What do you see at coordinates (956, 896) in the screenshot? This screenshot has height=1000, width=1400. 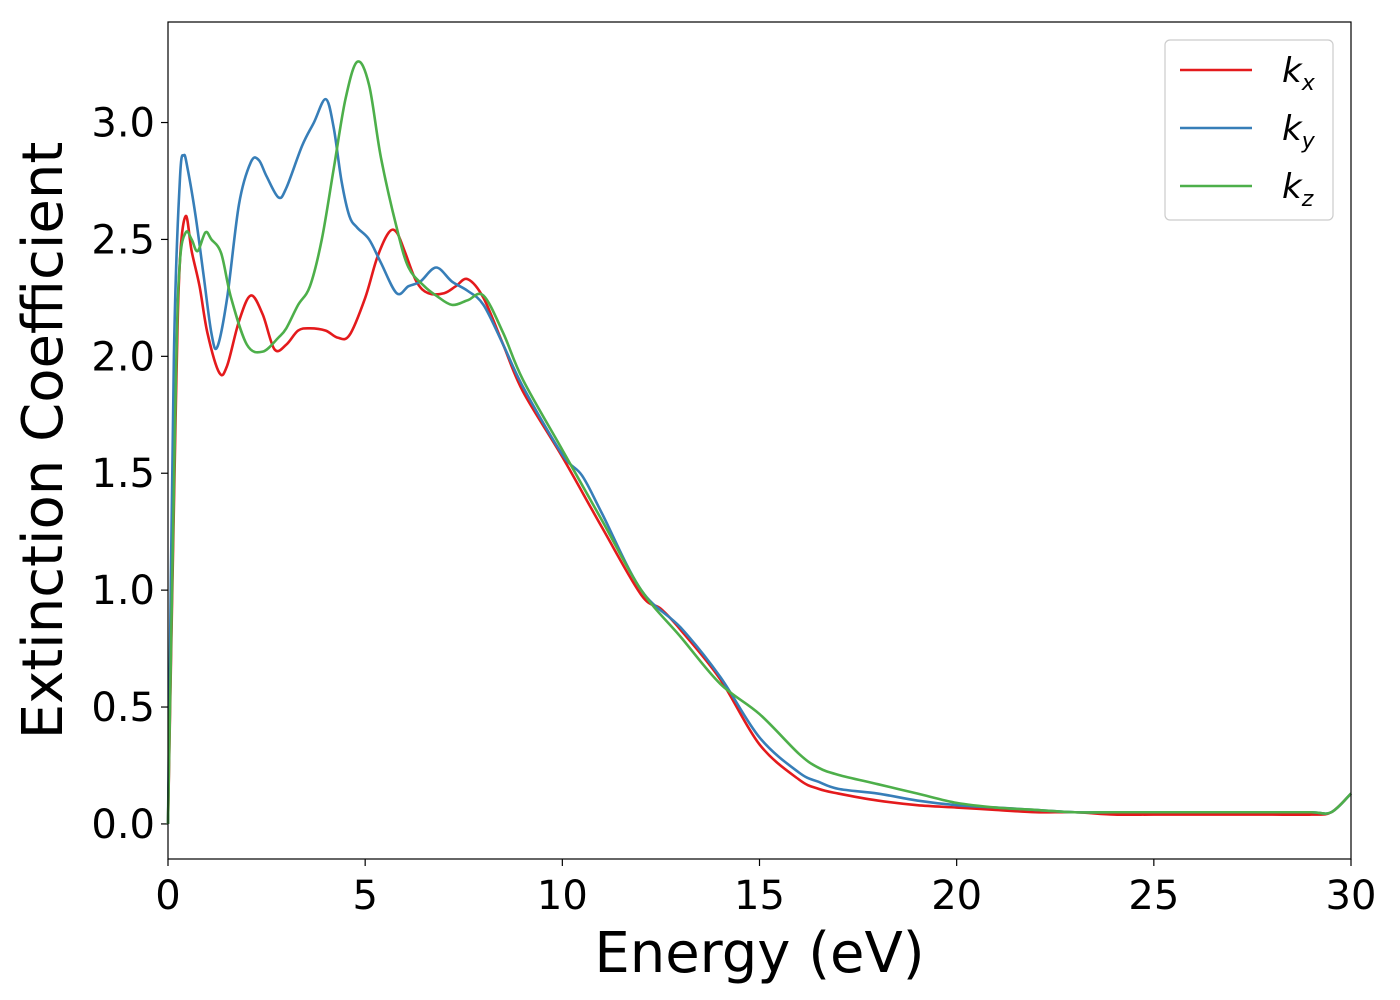 I see `x-tick-label: 20` at bounding box center [956, 896].